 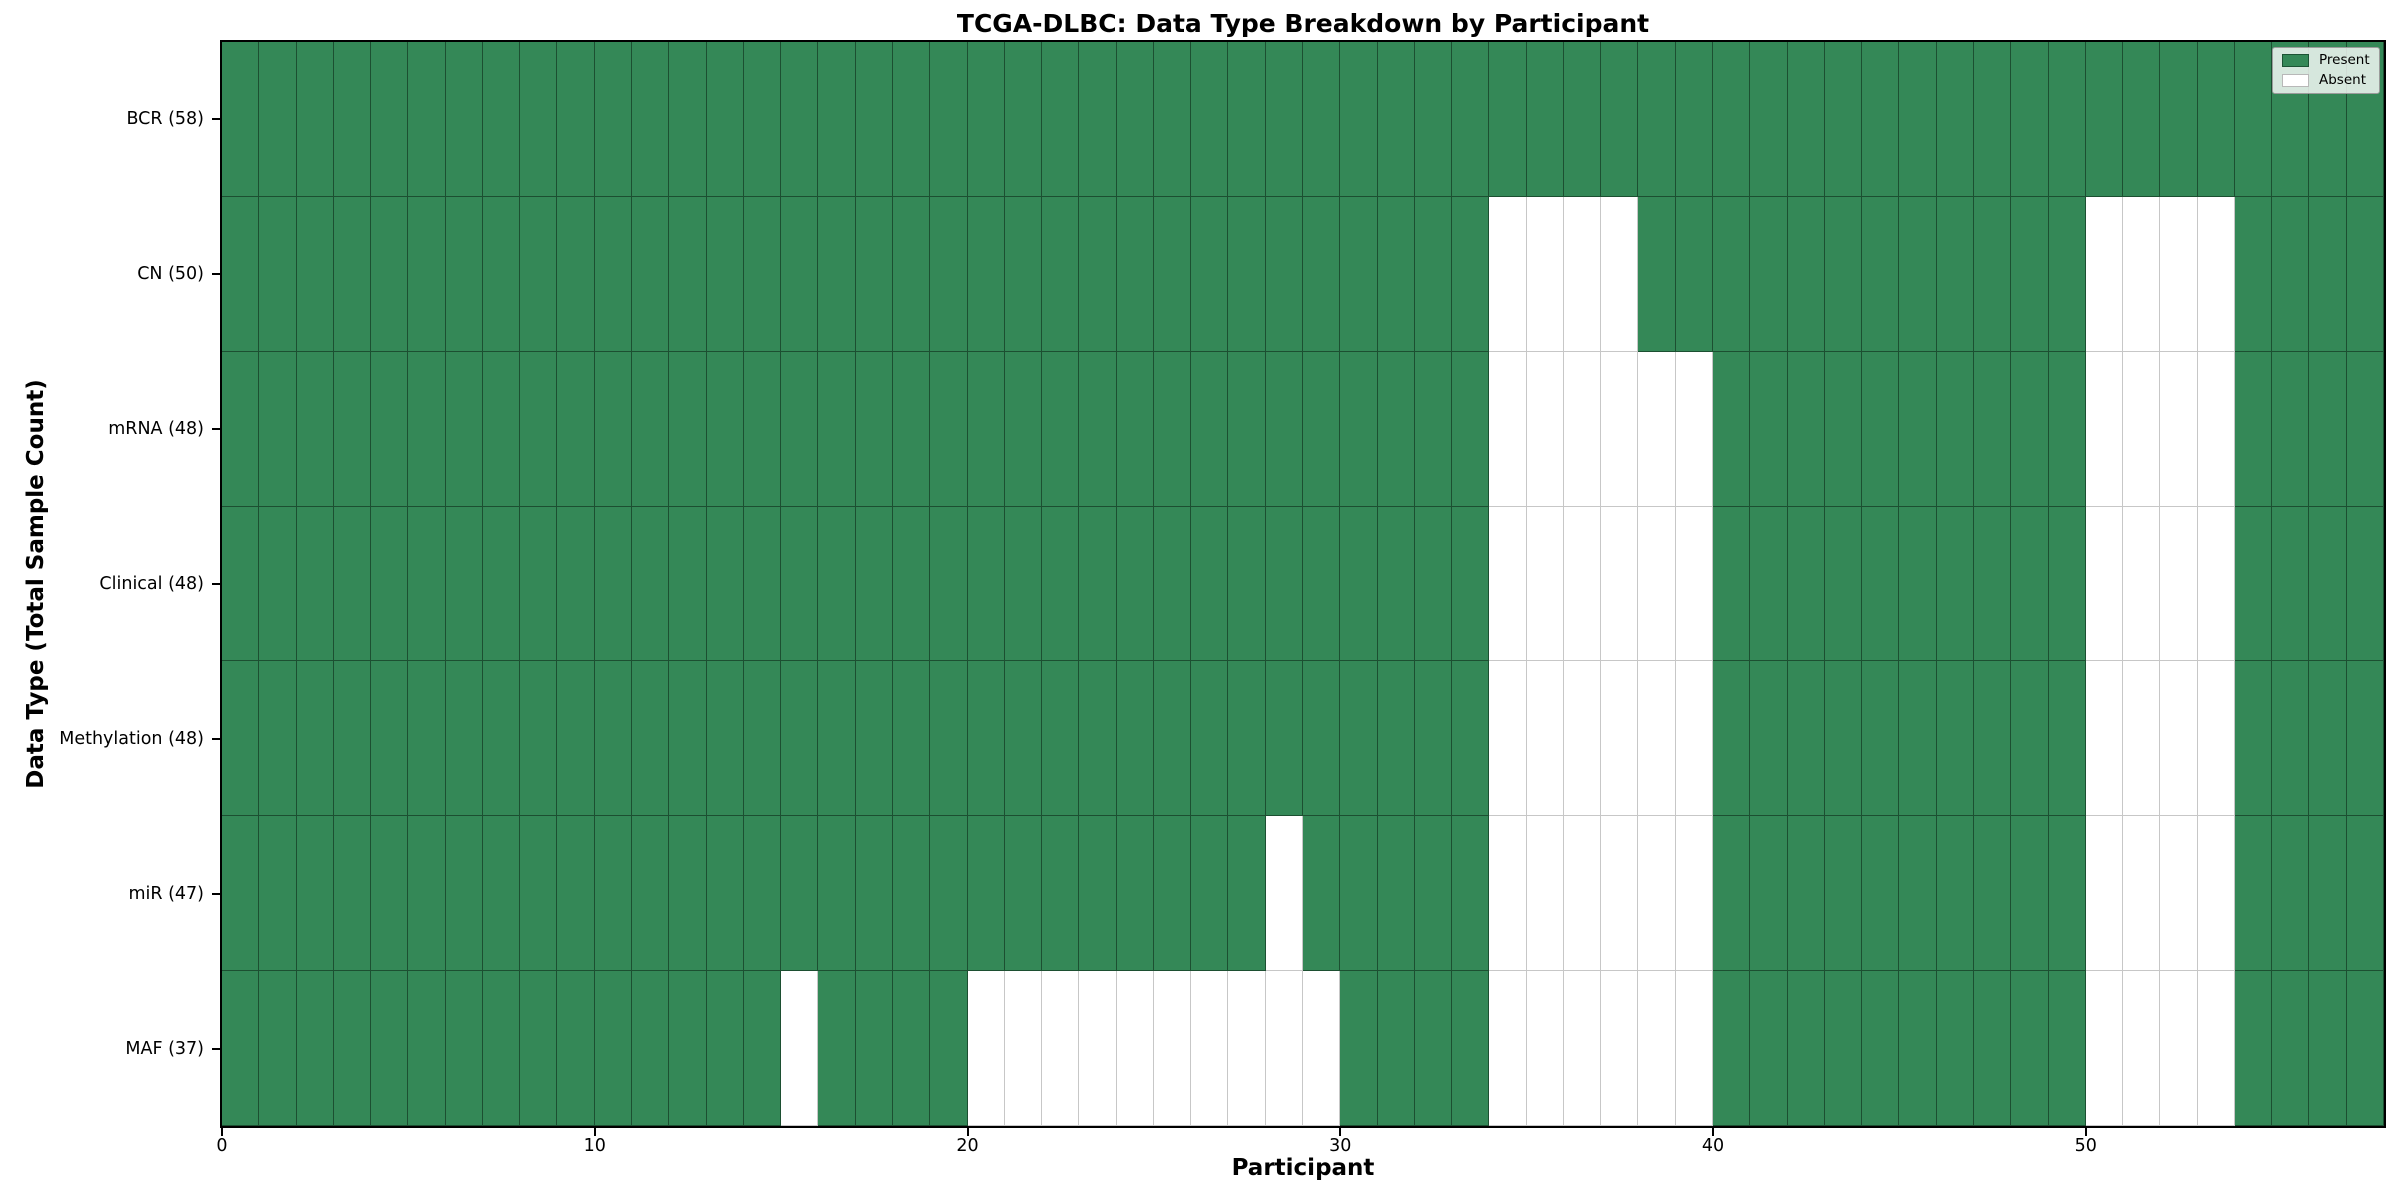 I want to click on y-tick-label: mRNA (48), so click(x=156, y=429).